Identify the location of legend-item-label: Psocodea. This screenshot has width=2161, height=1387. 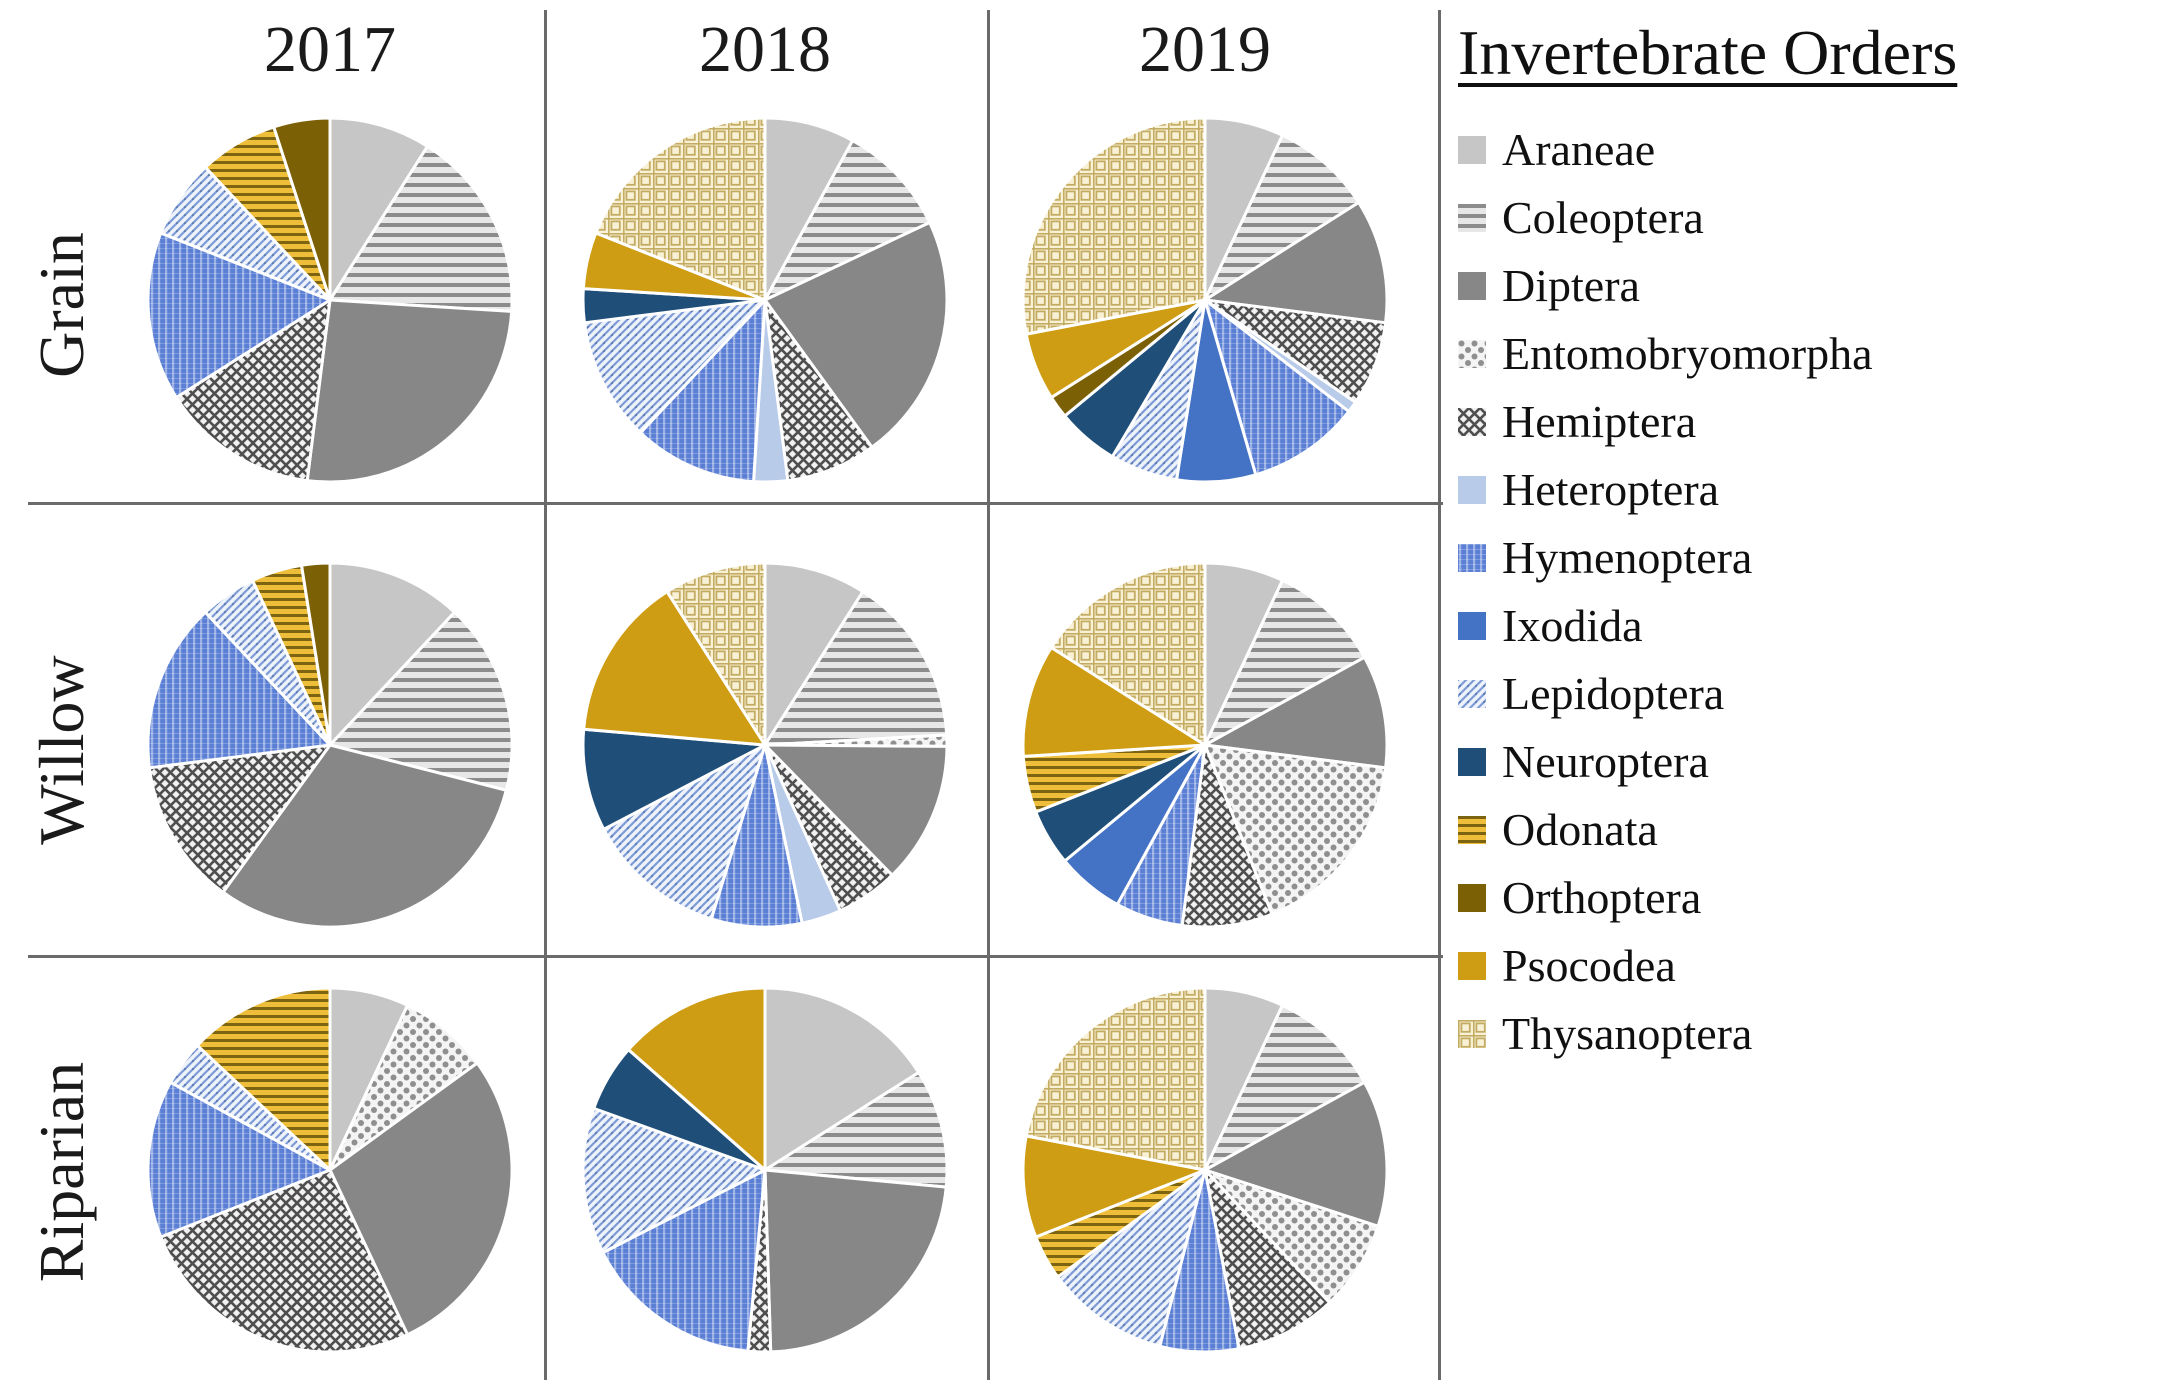
(1589, 965).